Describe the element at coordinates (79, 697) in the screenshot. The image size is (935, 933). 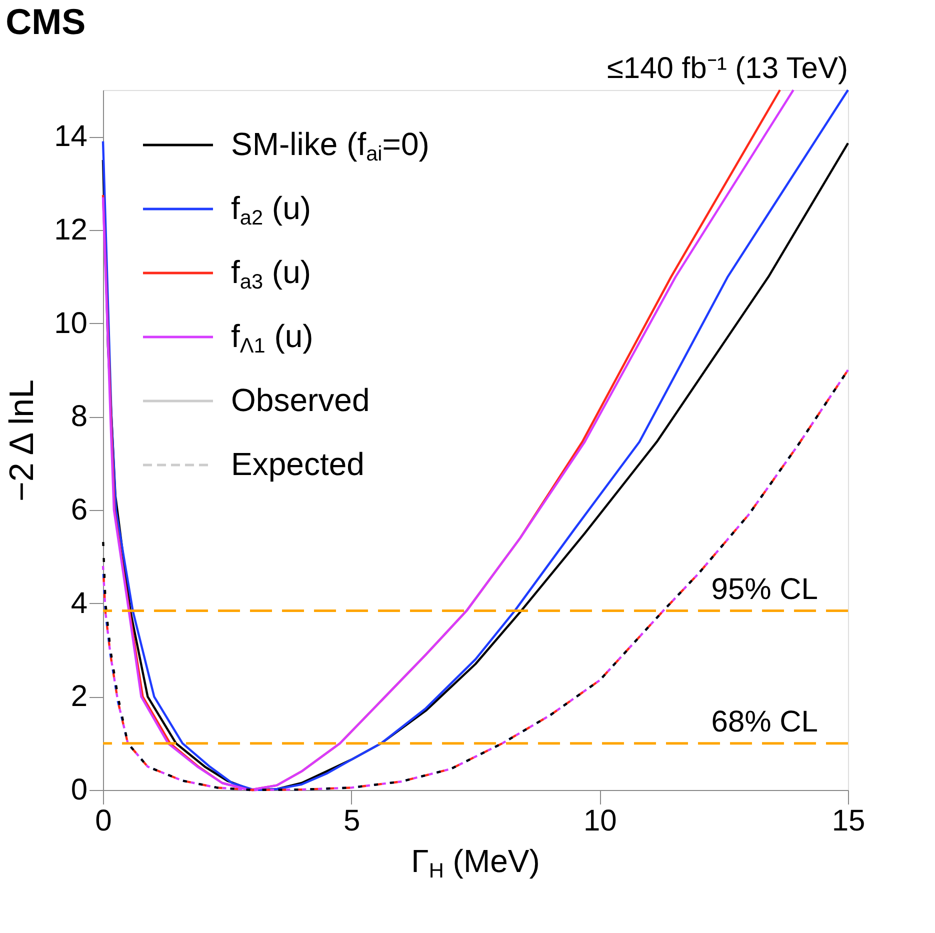
I see `y-tick-label: 2` at that location.